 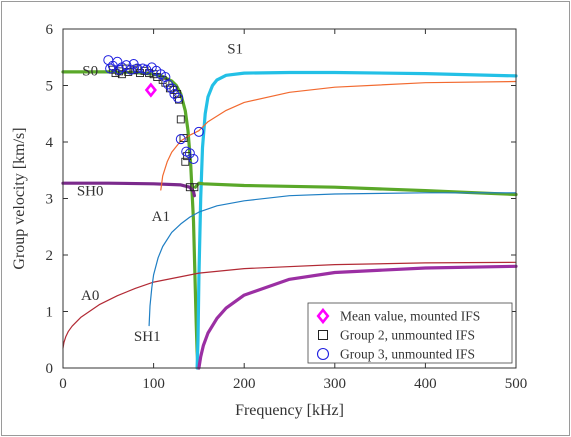 What do you see at coordinates (50, 87) in the screenshot?
I see `y-tick-label: 5` at bounding box center [50, 87].